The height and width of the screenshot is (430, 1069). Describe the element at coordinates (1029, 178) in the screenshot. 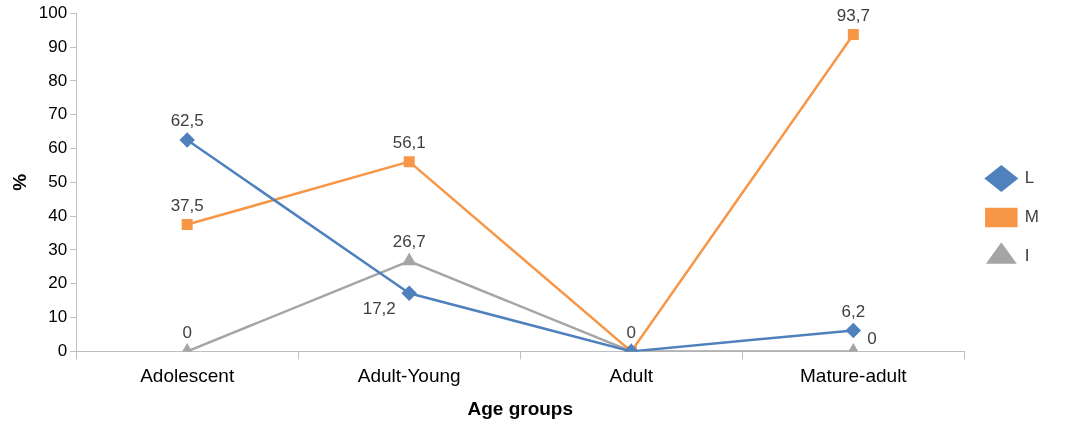

I see `legend-label: L` at that location.